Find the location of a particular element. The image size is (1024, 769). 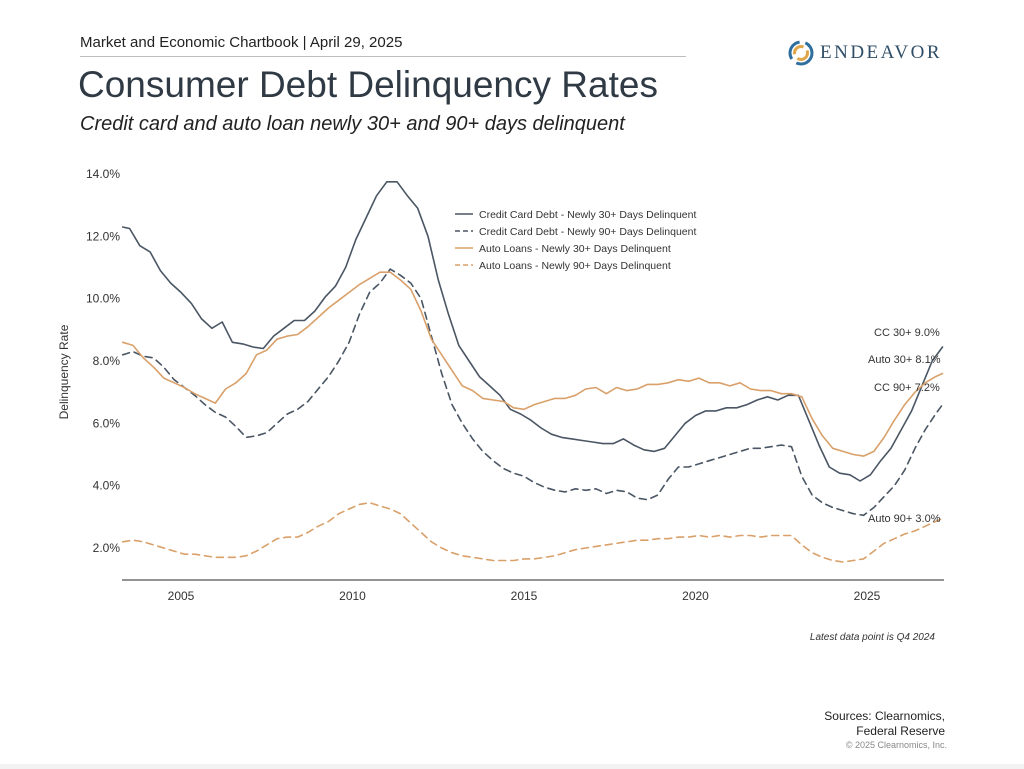

y-axis-label: Delinquency Rate is located at coordinates (64, 371).